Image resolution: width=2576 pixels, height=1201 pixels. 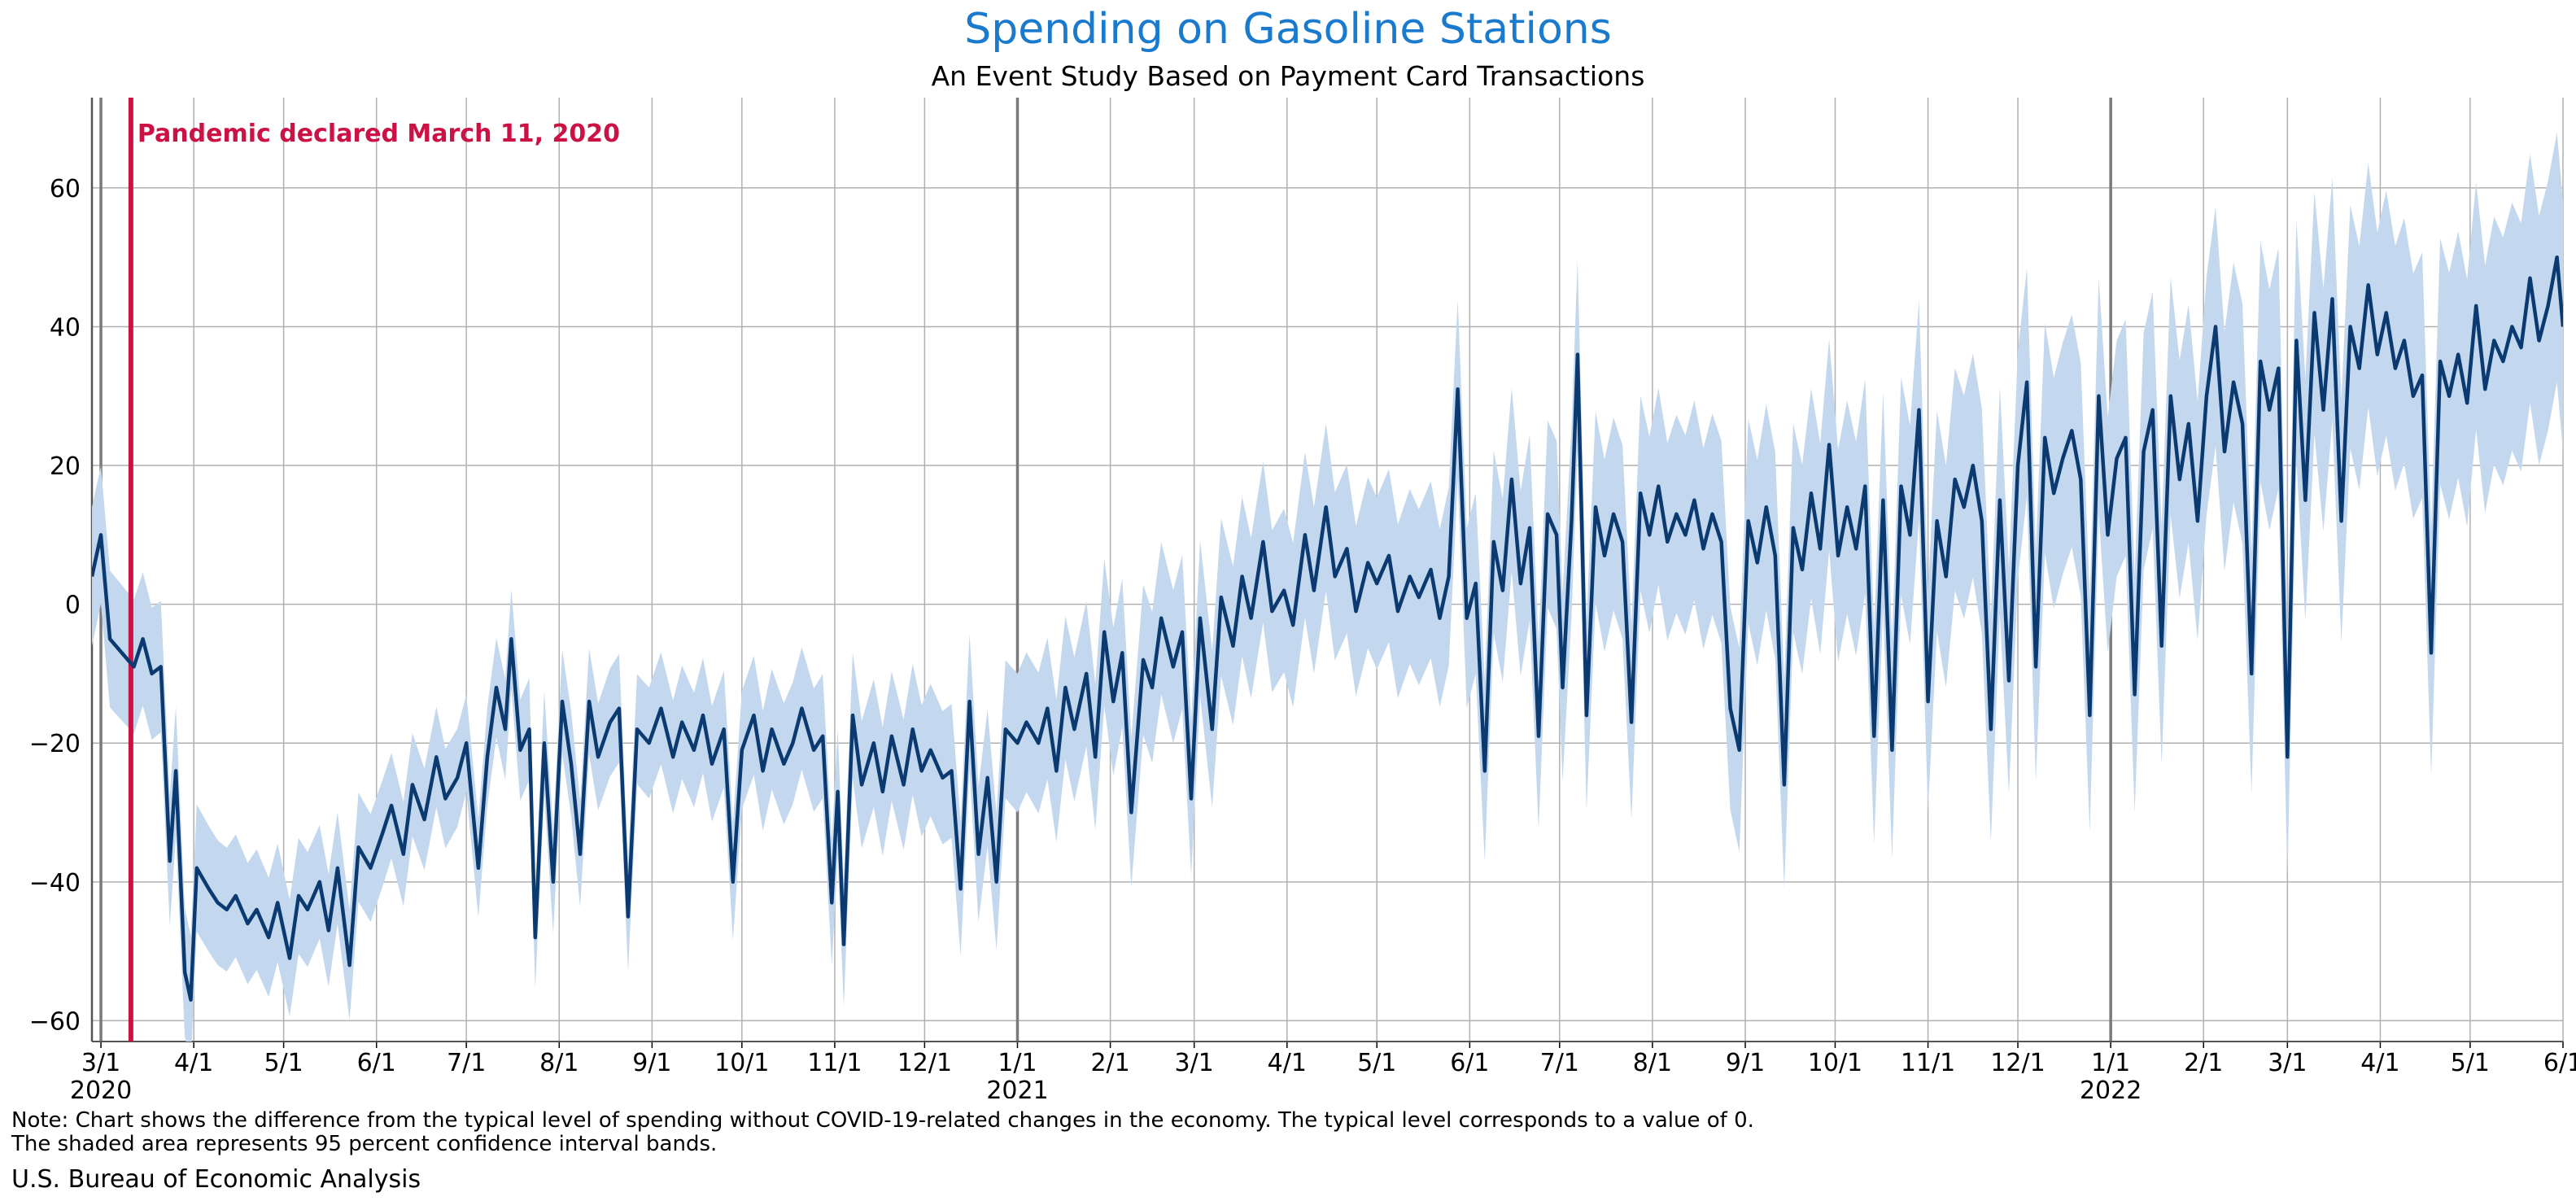 What do you see at coordinates (2111, 1087) in the screenshot?
I see `x-year-label: 2022` at bounding box center [2111, 1087].